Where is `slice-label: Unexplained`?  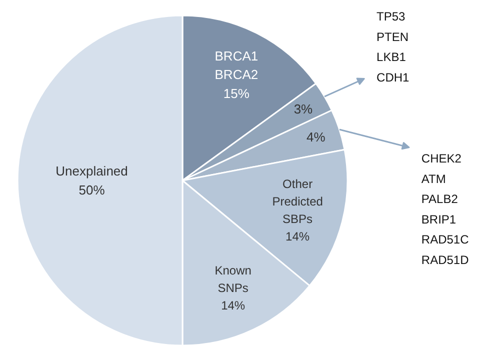
slice-label: Unexplained is located at coordinates (92, 171).